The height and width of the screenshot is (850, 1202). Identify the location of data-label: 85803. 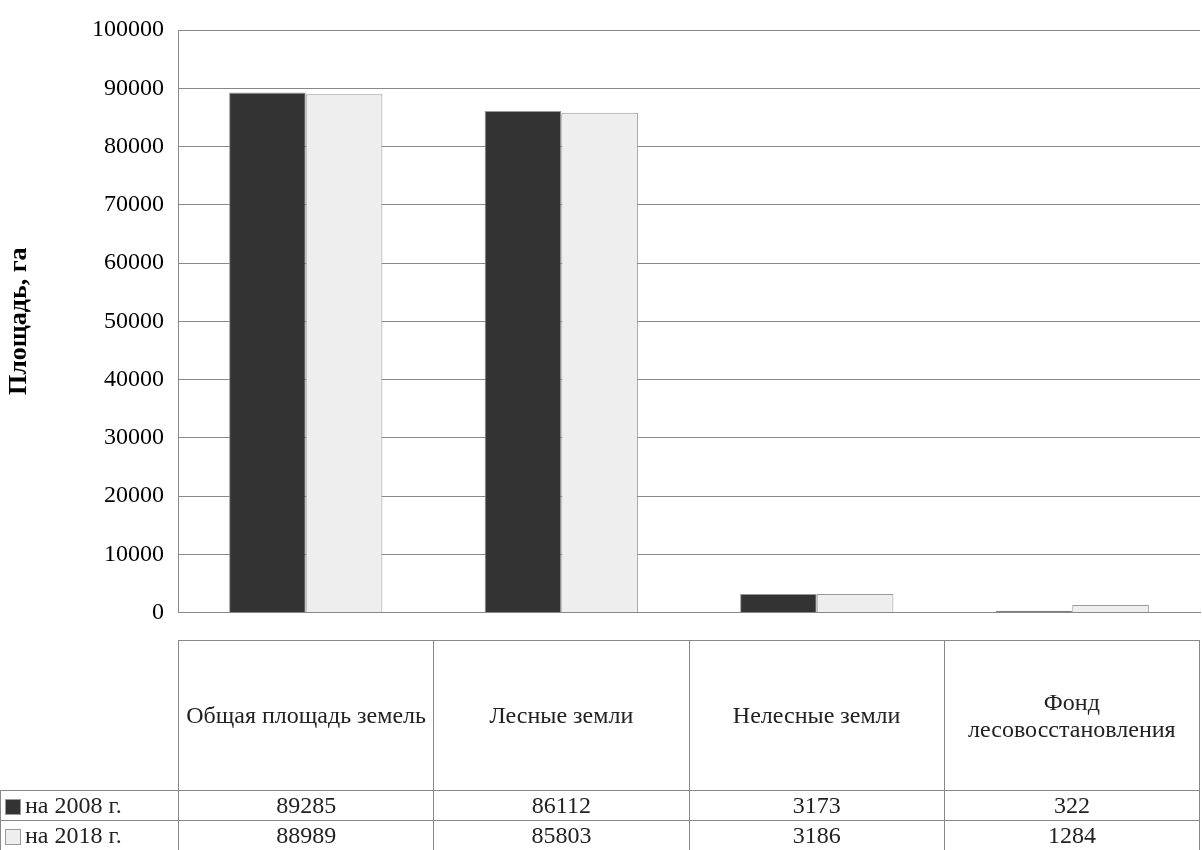
(561, 835).